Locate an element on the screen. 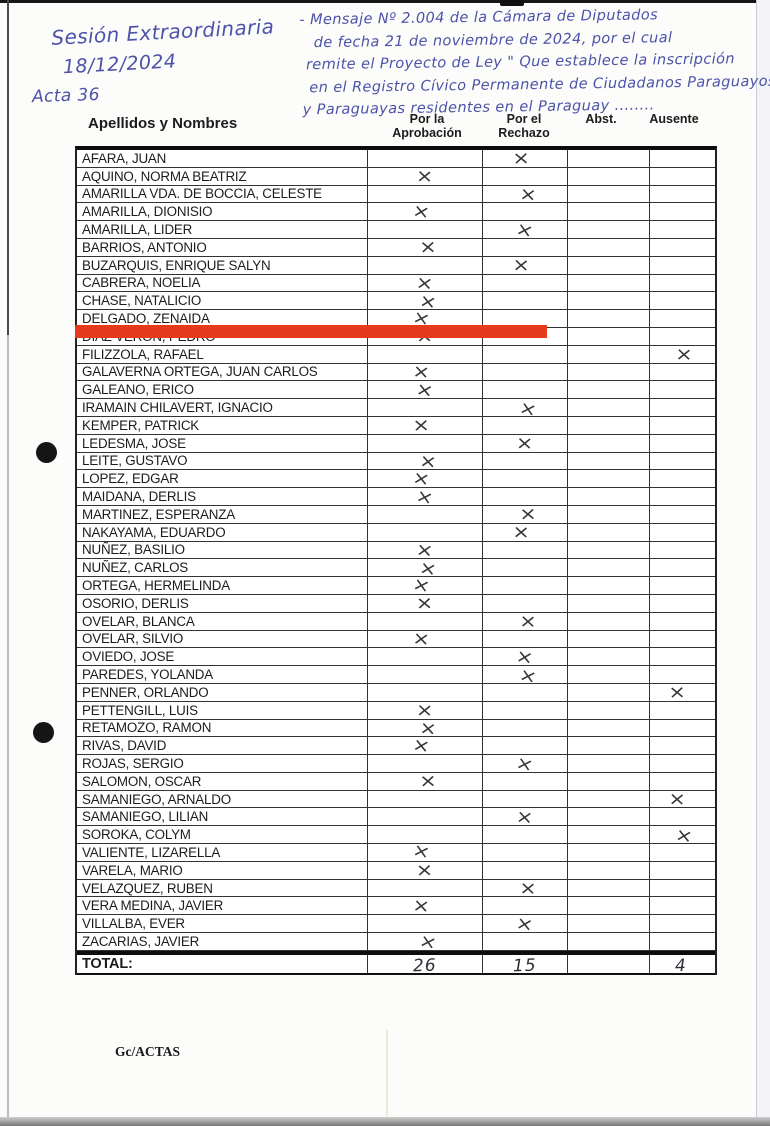 The image size is (770, 1126). total-row: TOTAL: 26 15 4 is located at coordinates (396, 962).